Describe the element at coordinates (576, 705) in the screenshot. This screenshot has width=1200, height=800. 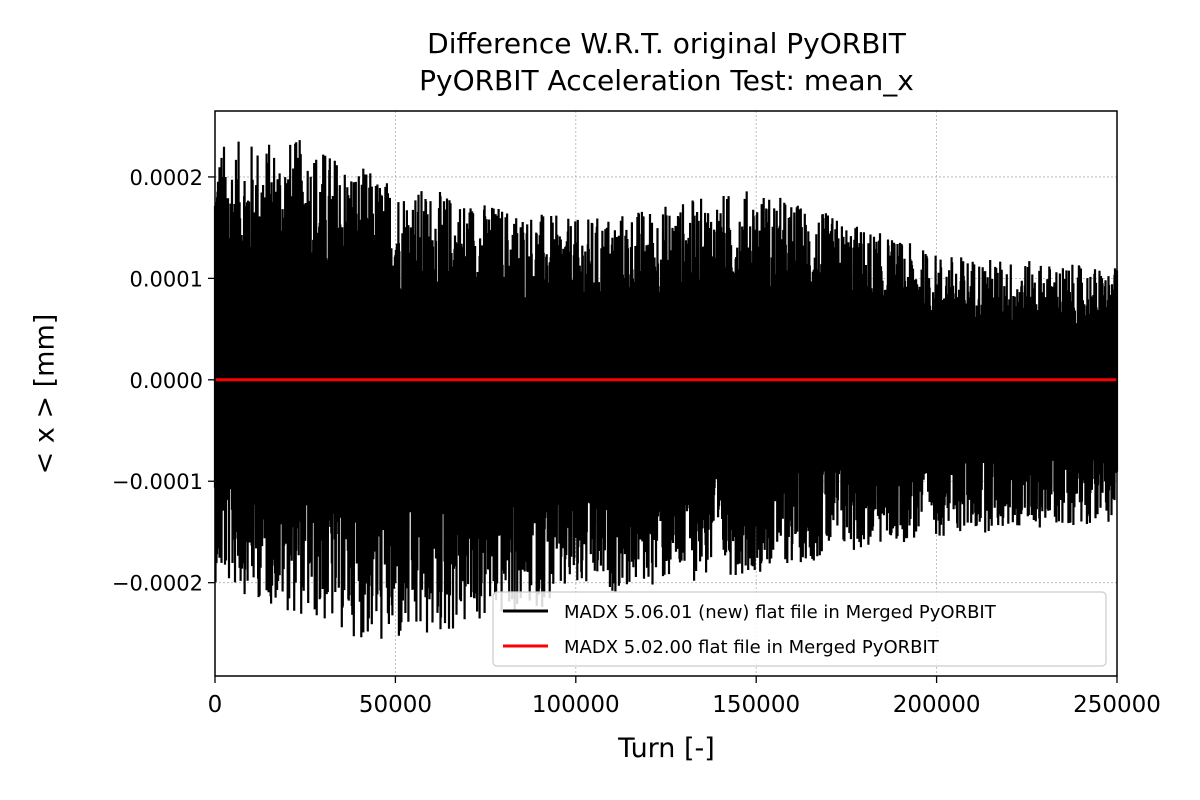
I see `x-tick-label: 100000` at that location.